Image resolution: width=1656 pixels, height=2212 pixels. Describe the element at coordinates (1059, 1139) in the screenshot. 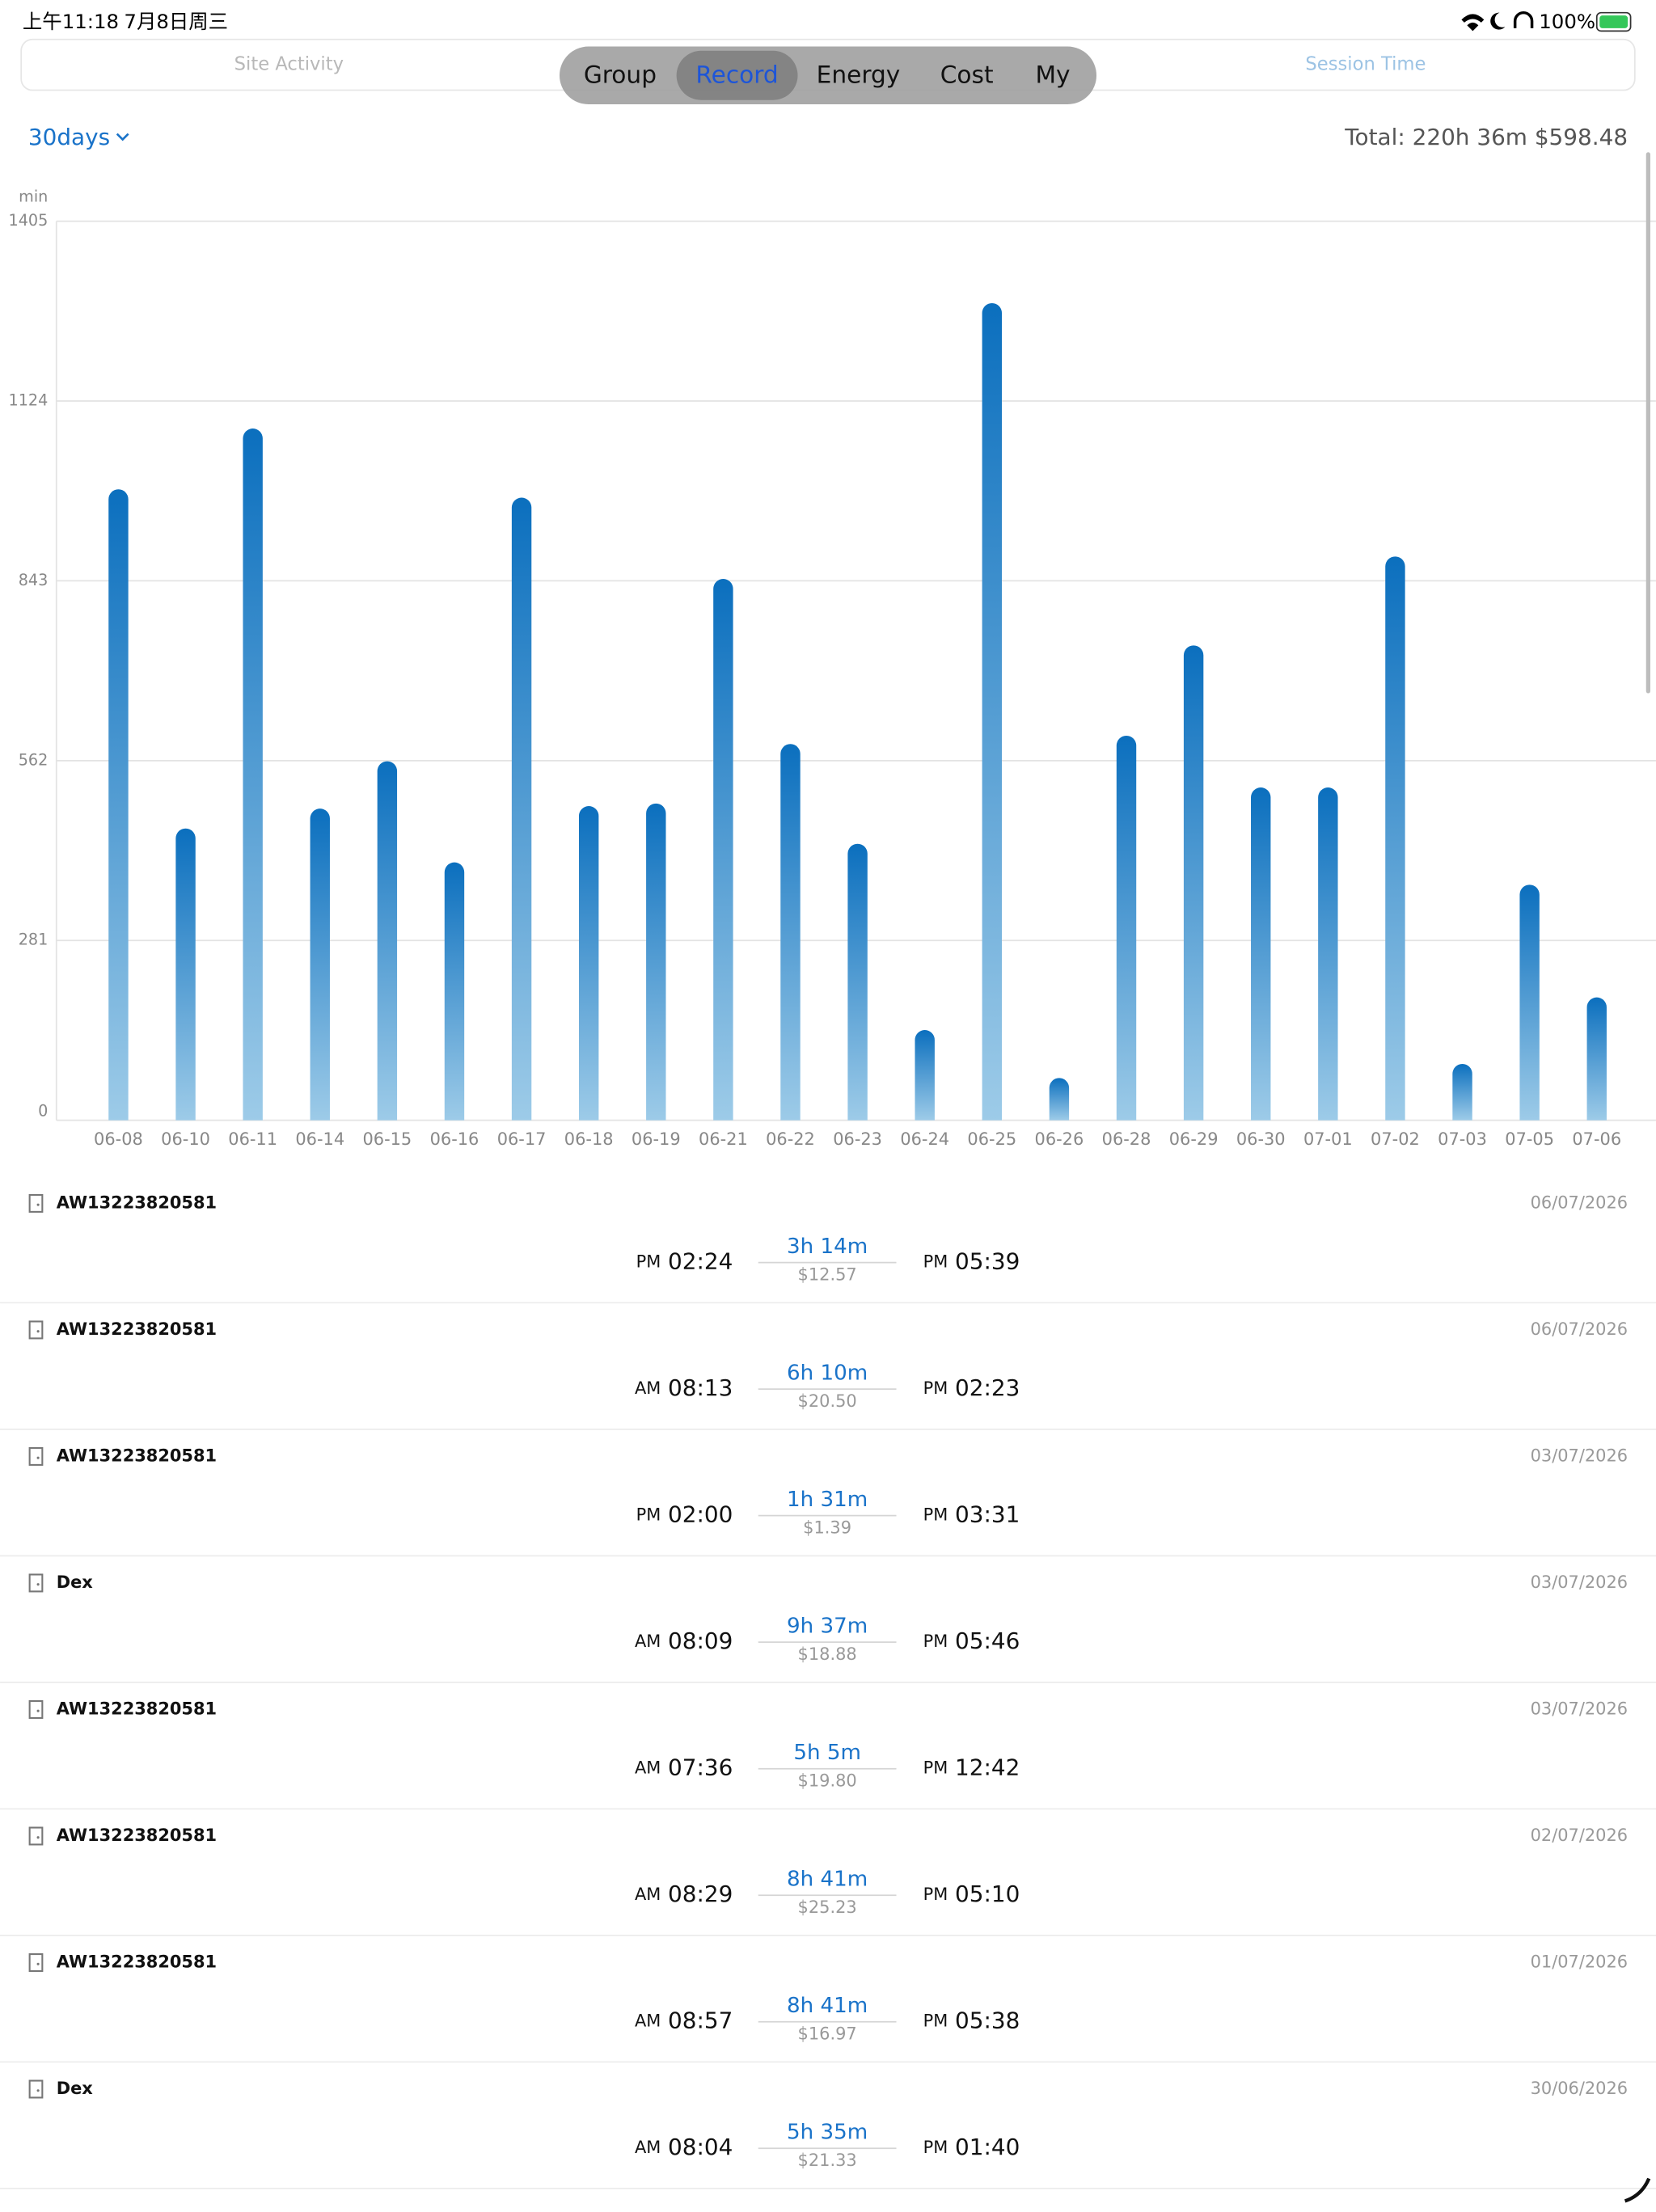

I see `x-tick-label: 06-26` at that location.